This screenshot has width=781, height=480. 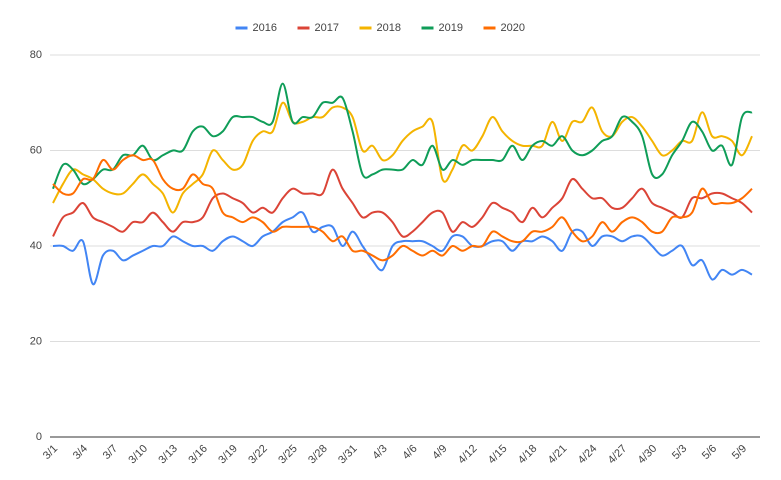 What do you see at coordinates (379, 452) in the screenshot?
I see `x-tick-label: 4/3` at bounding box center [379, 452].